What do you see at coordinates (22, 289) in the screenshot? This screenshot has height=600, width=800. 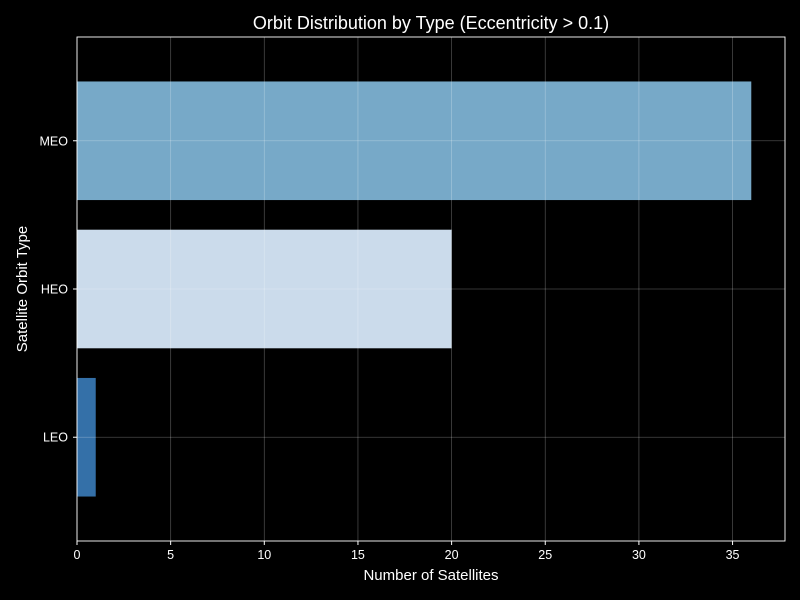 I see `y-axis-label: Satellite Orbit Type` at bounding box center [22, 289].